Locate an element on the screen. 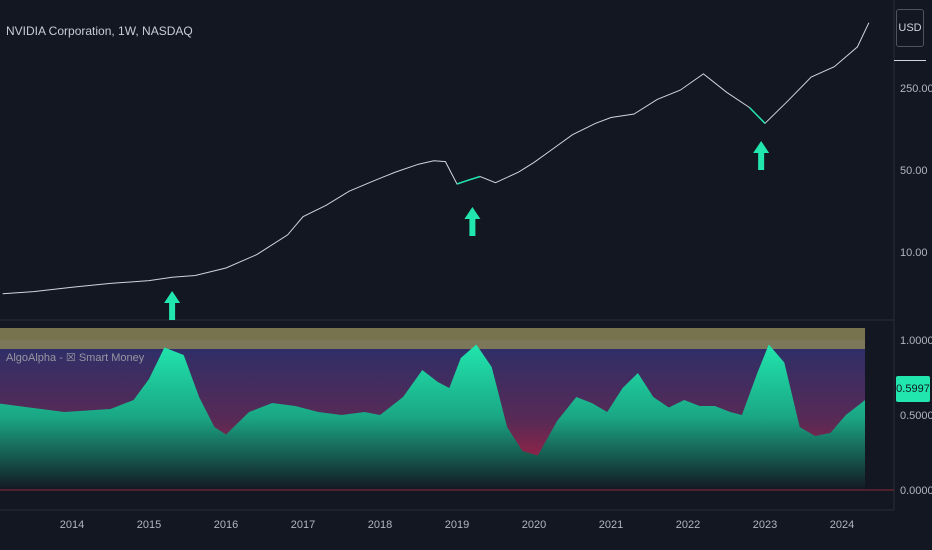 The width and height of the screenshot is (932, 550). time-axis-tick-label: 2022 is located at coordinates (688, 525).